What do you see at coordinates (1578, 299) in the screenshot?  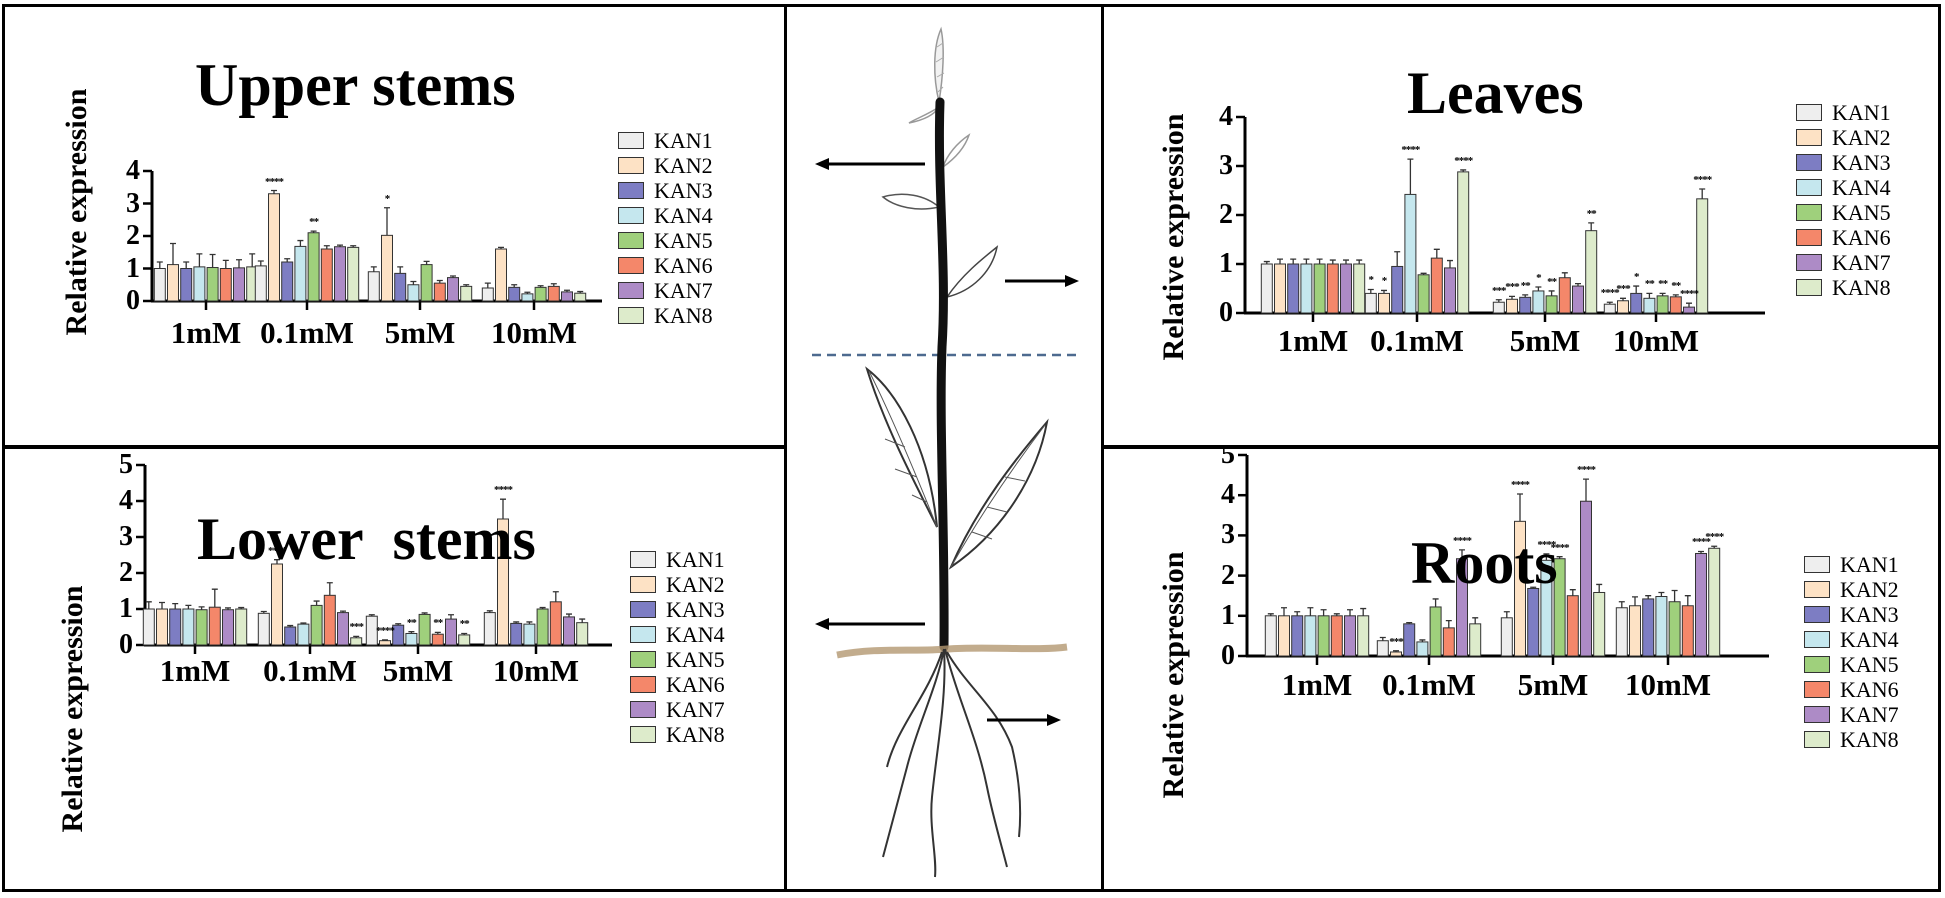 I see `bar-kan7-5mM` at bounding box center [1578, 299].